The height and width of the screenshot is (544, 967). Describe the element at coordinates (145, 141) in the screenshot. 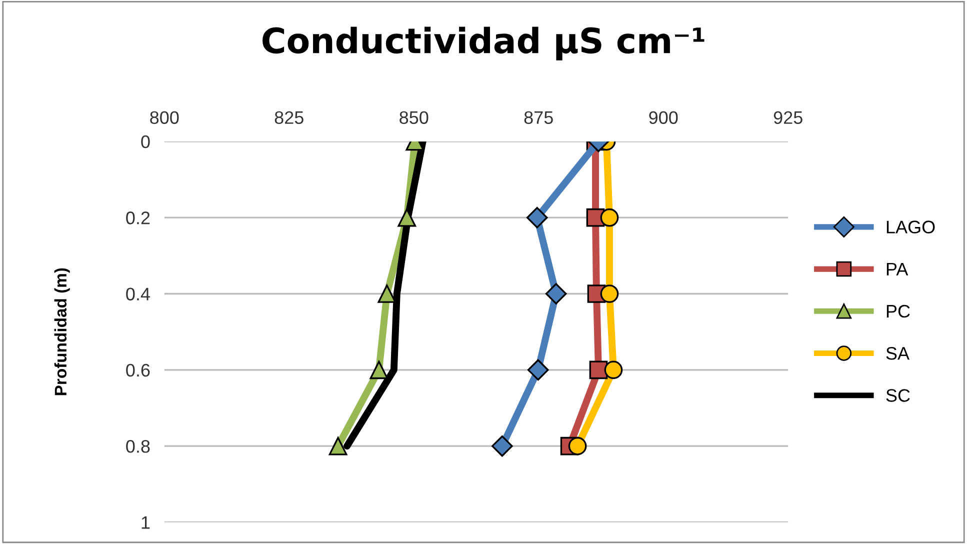

I see `y-tick-label: 0` at that location.